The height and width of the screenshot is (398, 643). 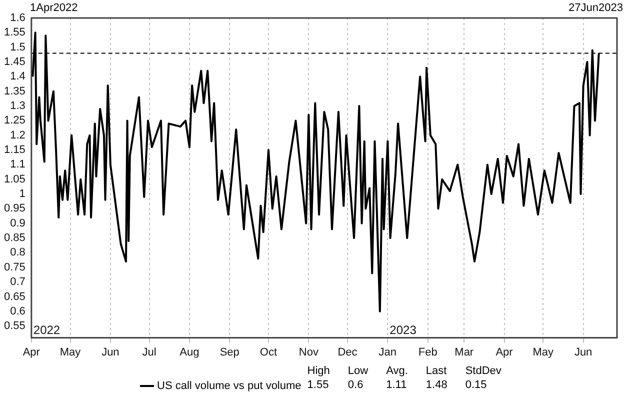 I want to click on x-tick-label: Sep, so click(x=230, y=352).